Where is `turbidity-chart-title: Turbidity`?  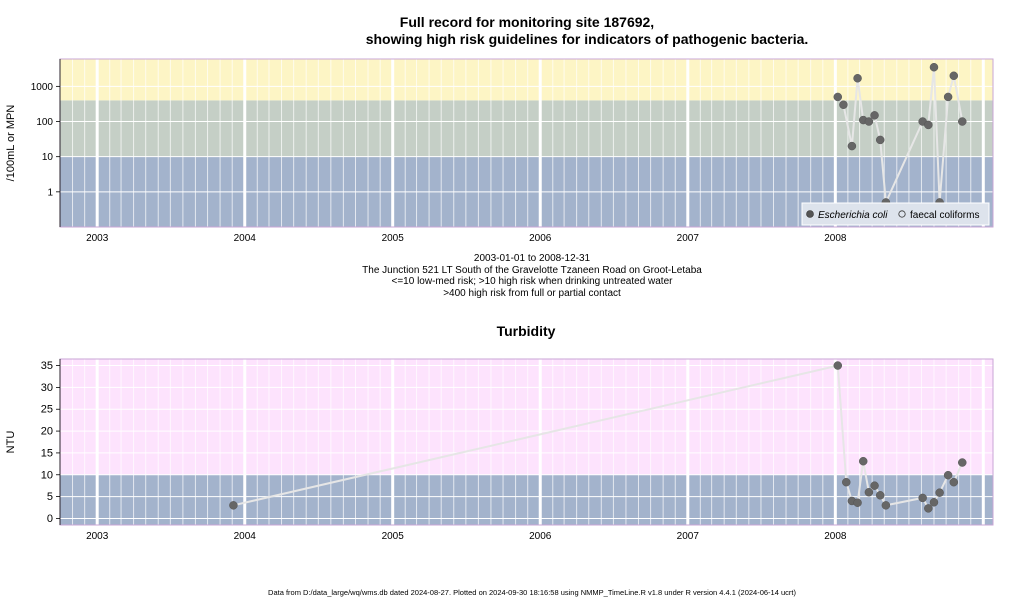
turbidity-chart-title: Turbidity is located at coordinates (526, 331).